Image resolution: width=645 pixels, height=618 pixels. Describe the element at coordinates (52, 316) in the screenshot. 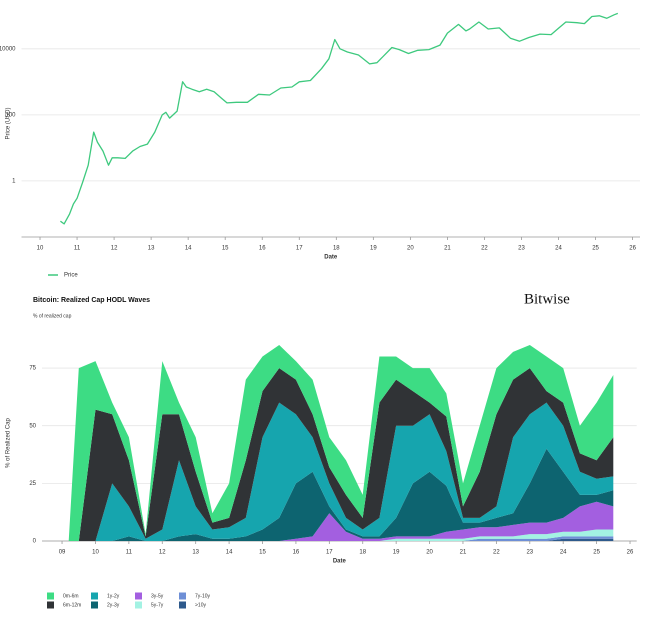

I see `chart-subtitle: % of realized cap` at that location.